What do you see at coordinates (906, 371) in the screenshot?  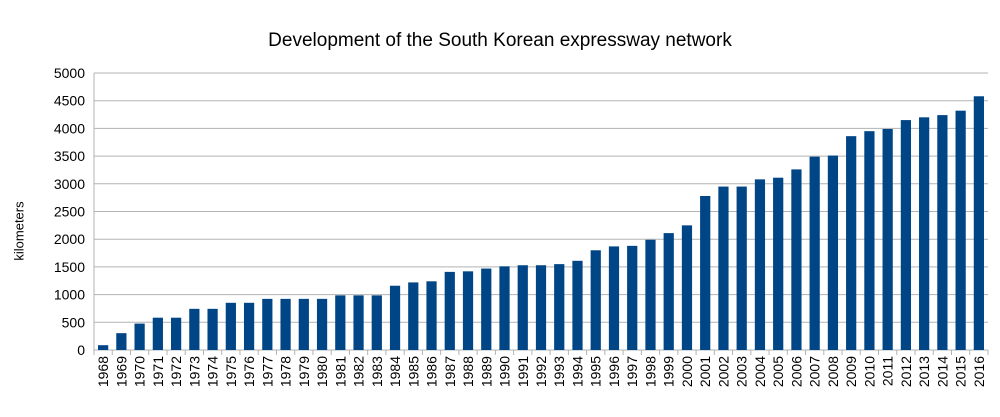 I see `x-tick-label: 2012` at bounding box center [906, 371].